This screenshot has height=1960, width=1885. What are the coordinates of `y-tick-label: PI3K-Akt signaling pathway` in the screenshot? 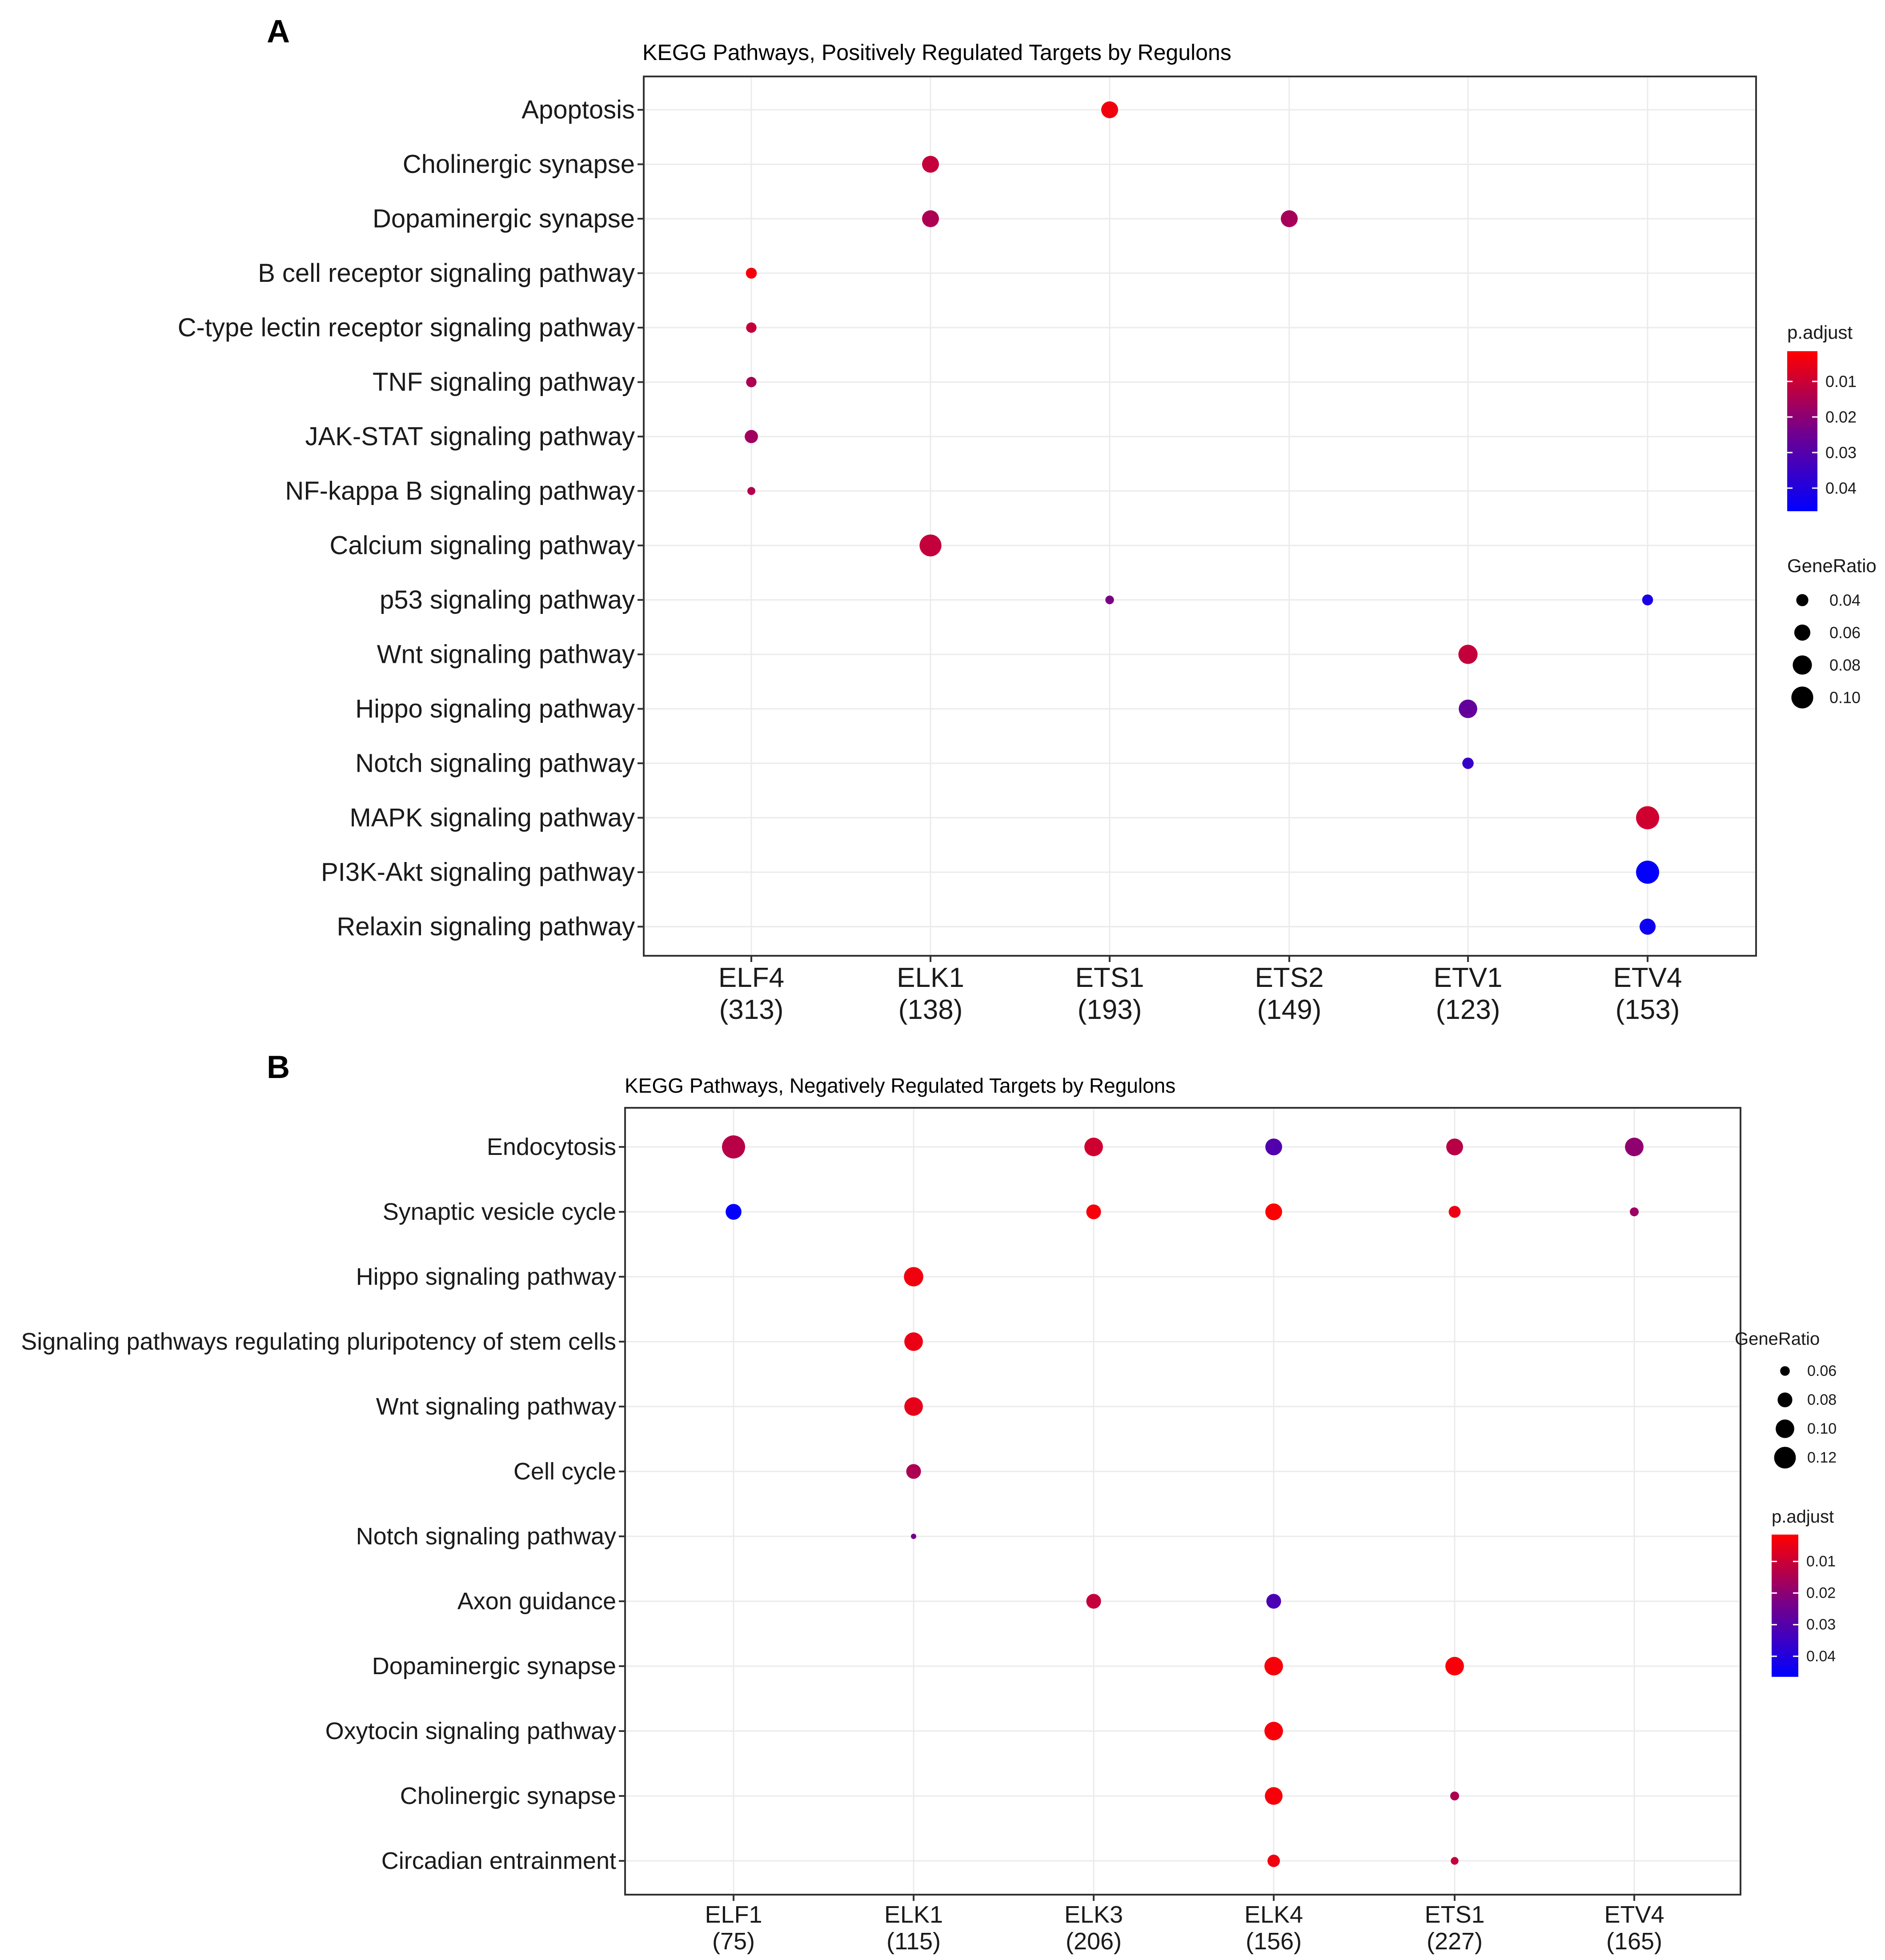 It's located at (478, 872).